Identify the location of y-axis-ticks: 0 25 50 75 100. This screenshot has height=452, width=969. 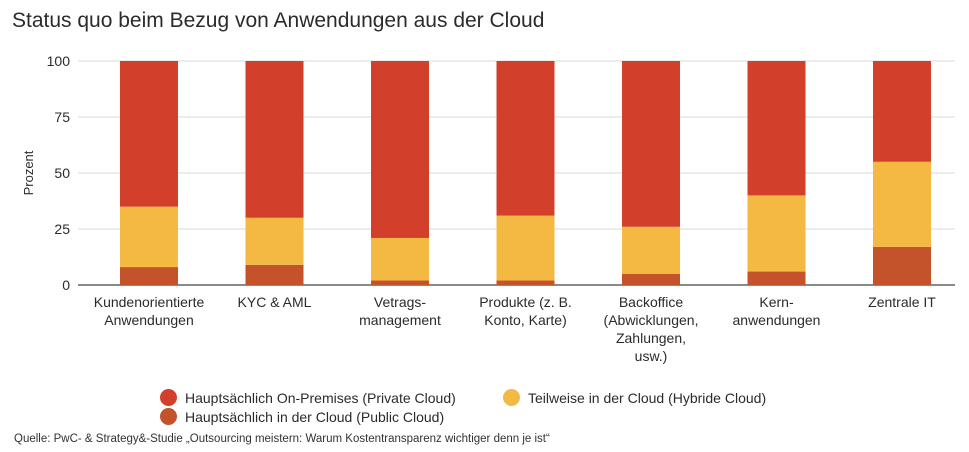
(59, 173).